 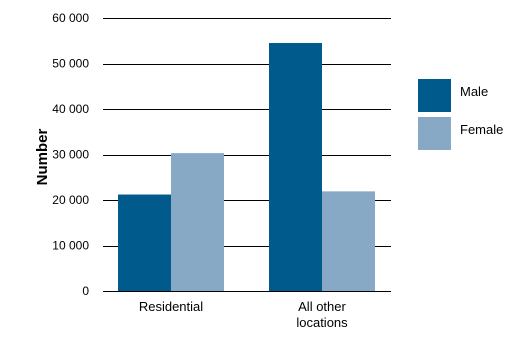 I want to click on y-axis-label: Number, so click(x=42, y=157).